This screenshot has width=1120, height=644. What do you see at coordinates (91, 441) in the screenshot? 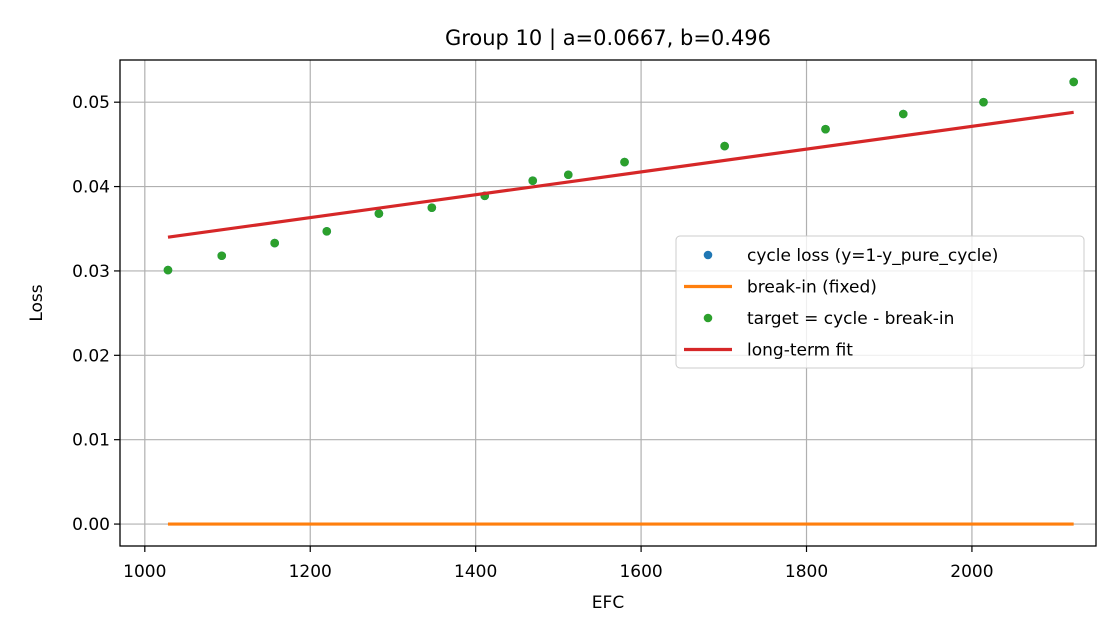
I see `y-tick-label: 0.01` at bounding box center [91, 441].